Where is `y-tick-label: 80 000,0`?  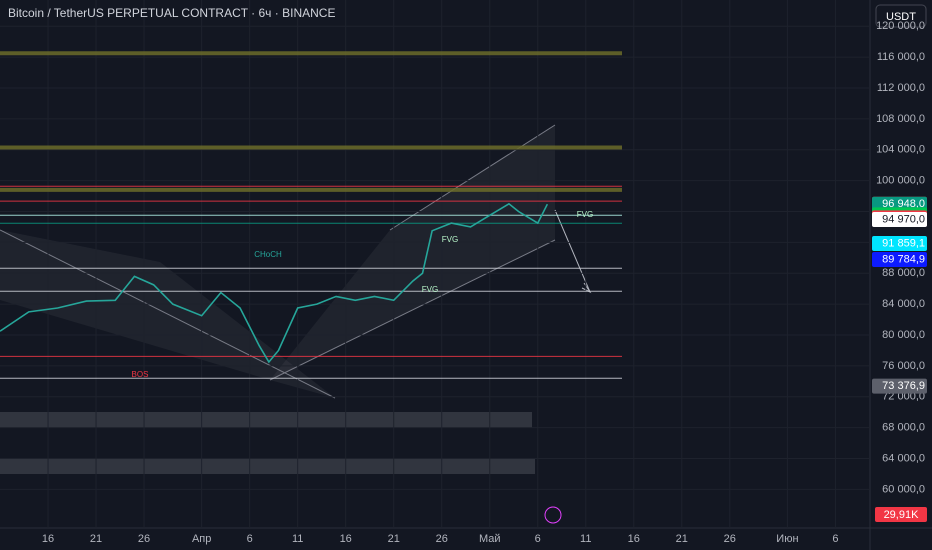 y-tick-label: 80 000,0 is located at coordinates (903, 335).